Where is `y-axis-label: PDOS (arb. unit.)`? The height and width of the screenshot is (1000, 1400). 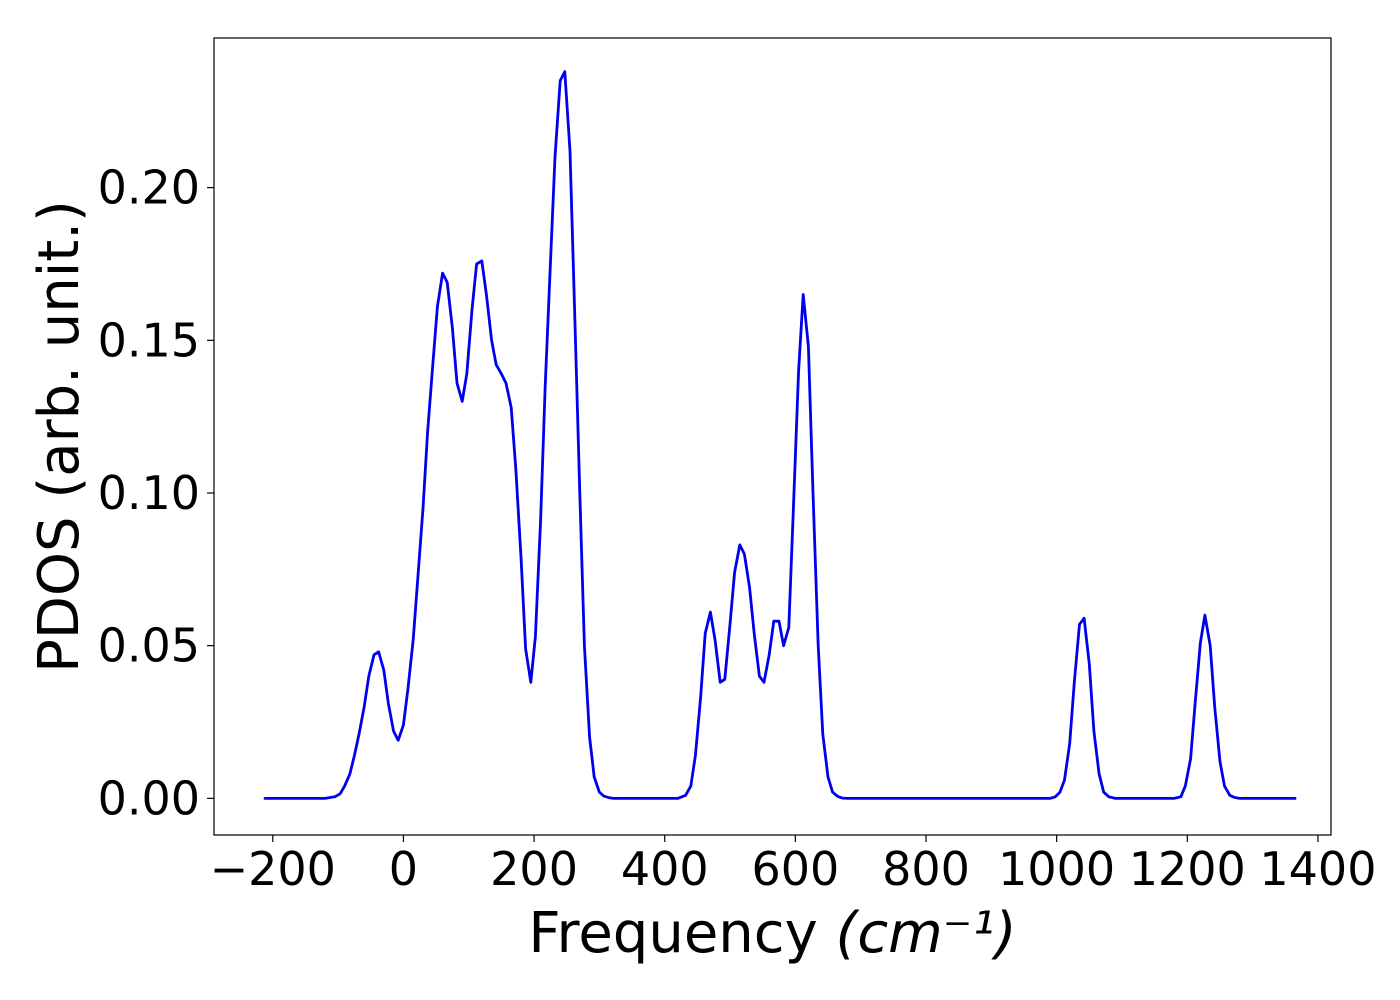
y-axis-label: PDOS (arb. unit.) is located at coordinates (59, 436).